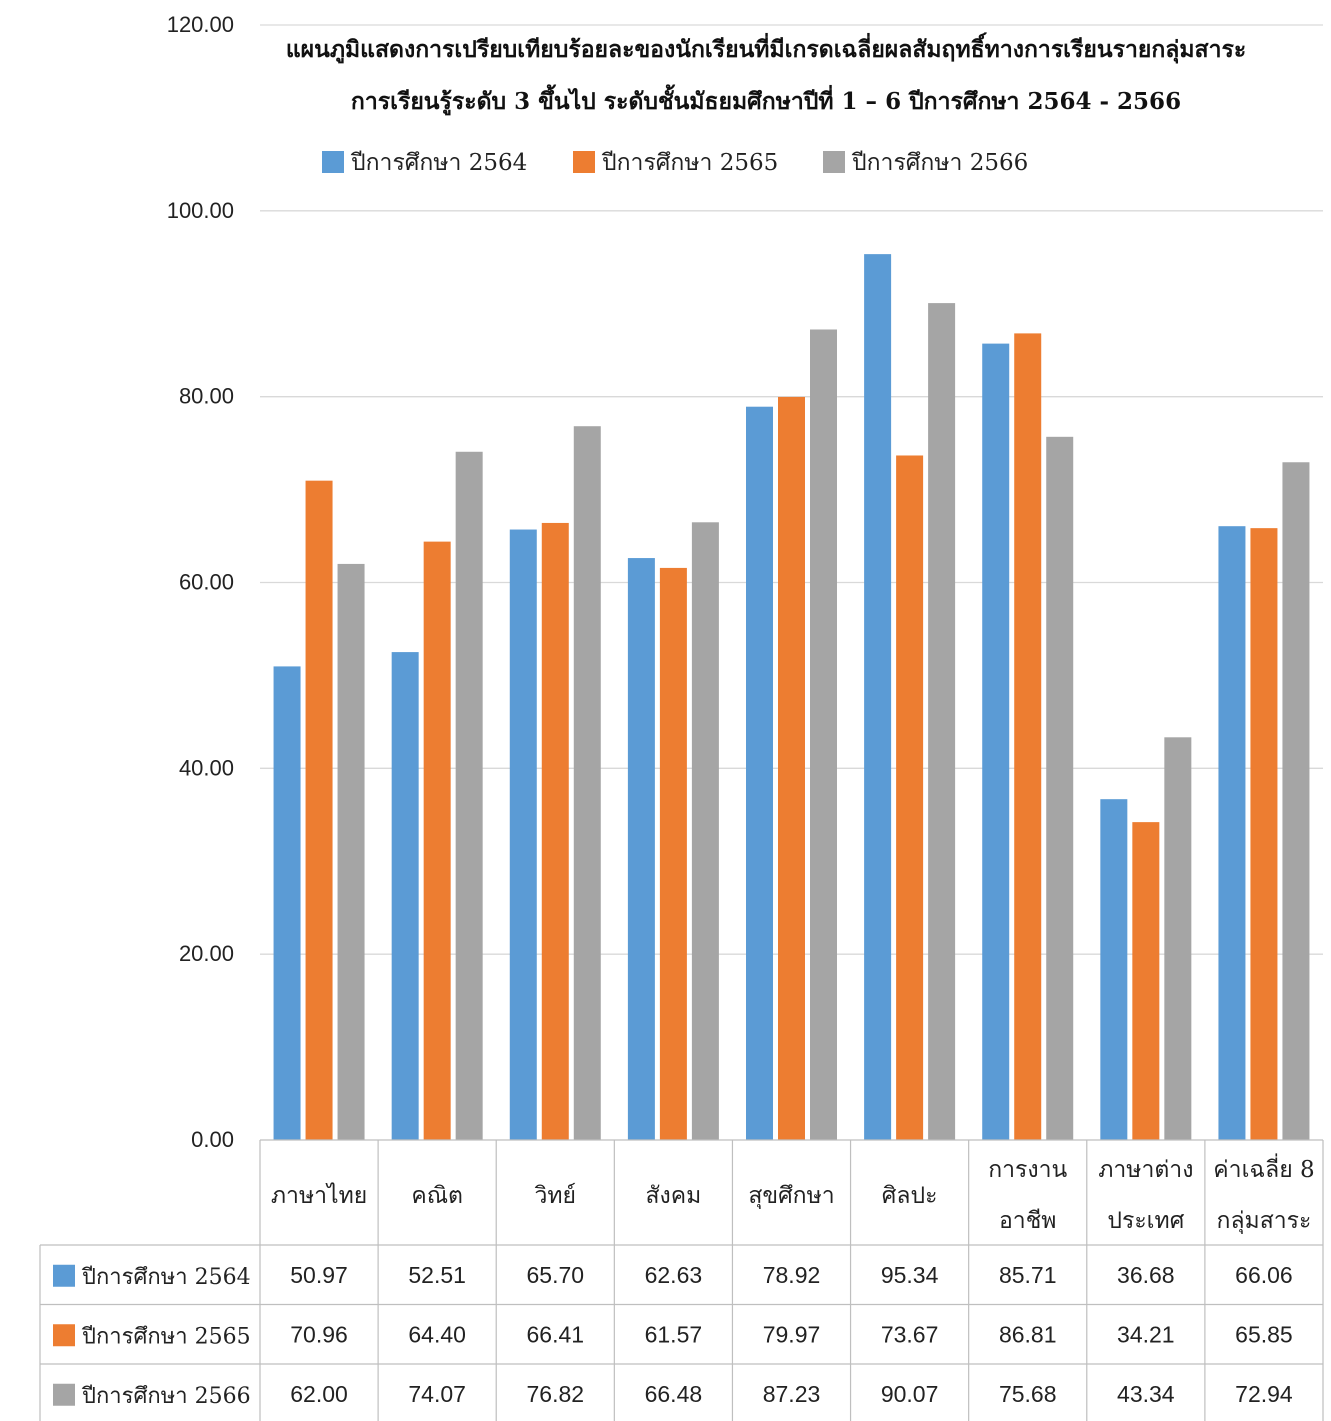 The image size is (1331, 1421). I want to click on table-cell-value: 73.67, so click(910, 1334).